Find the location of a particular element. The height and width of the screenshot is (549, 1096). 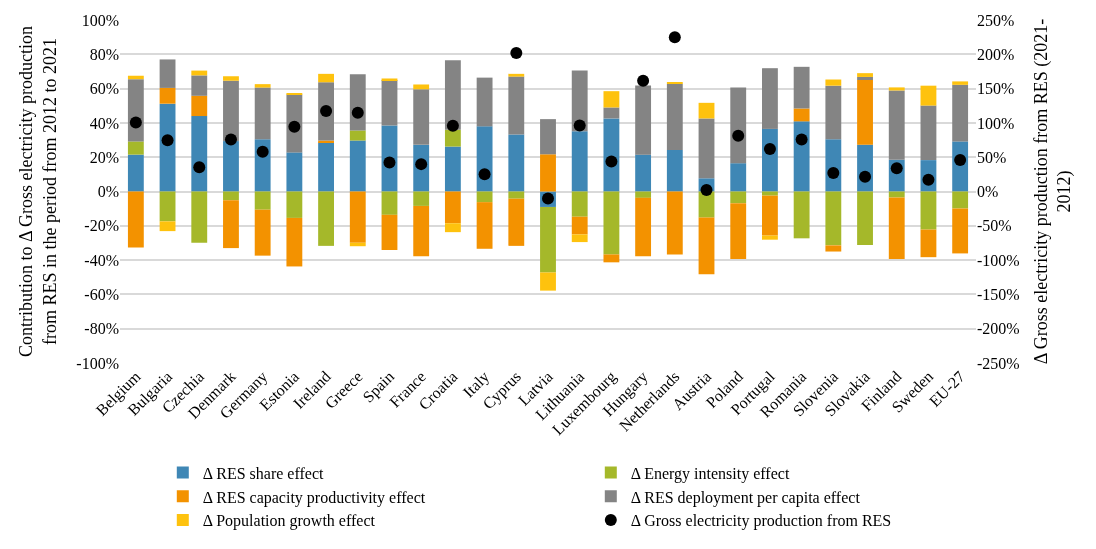

legend-label: Δ RES deployment per capita effect is located at coordinates (745, 497).